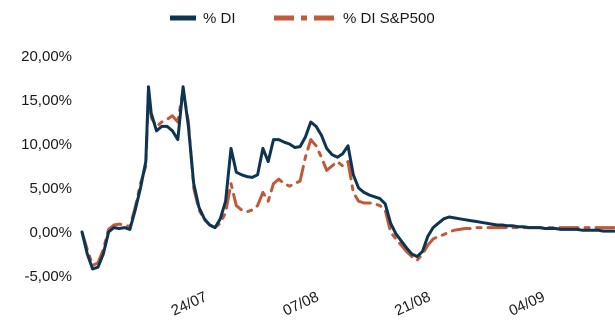  I want to click on y-tick-label: 5,00%, so click(50, 188).